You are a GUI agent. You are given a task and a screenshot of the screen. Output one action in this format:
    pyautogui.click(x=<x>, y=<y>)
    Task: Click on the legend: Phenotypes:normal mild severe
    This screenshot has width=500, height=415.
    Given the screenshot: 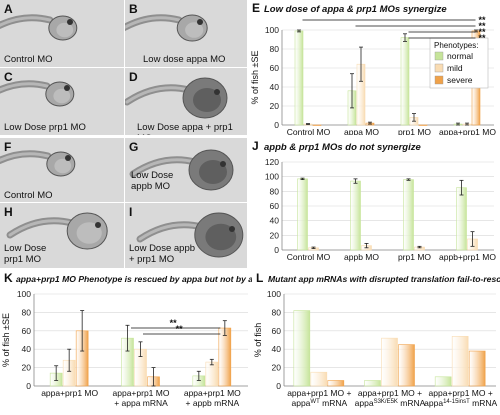 What is the action you would take?
    pyautogui.click(x=459, y=63)
    